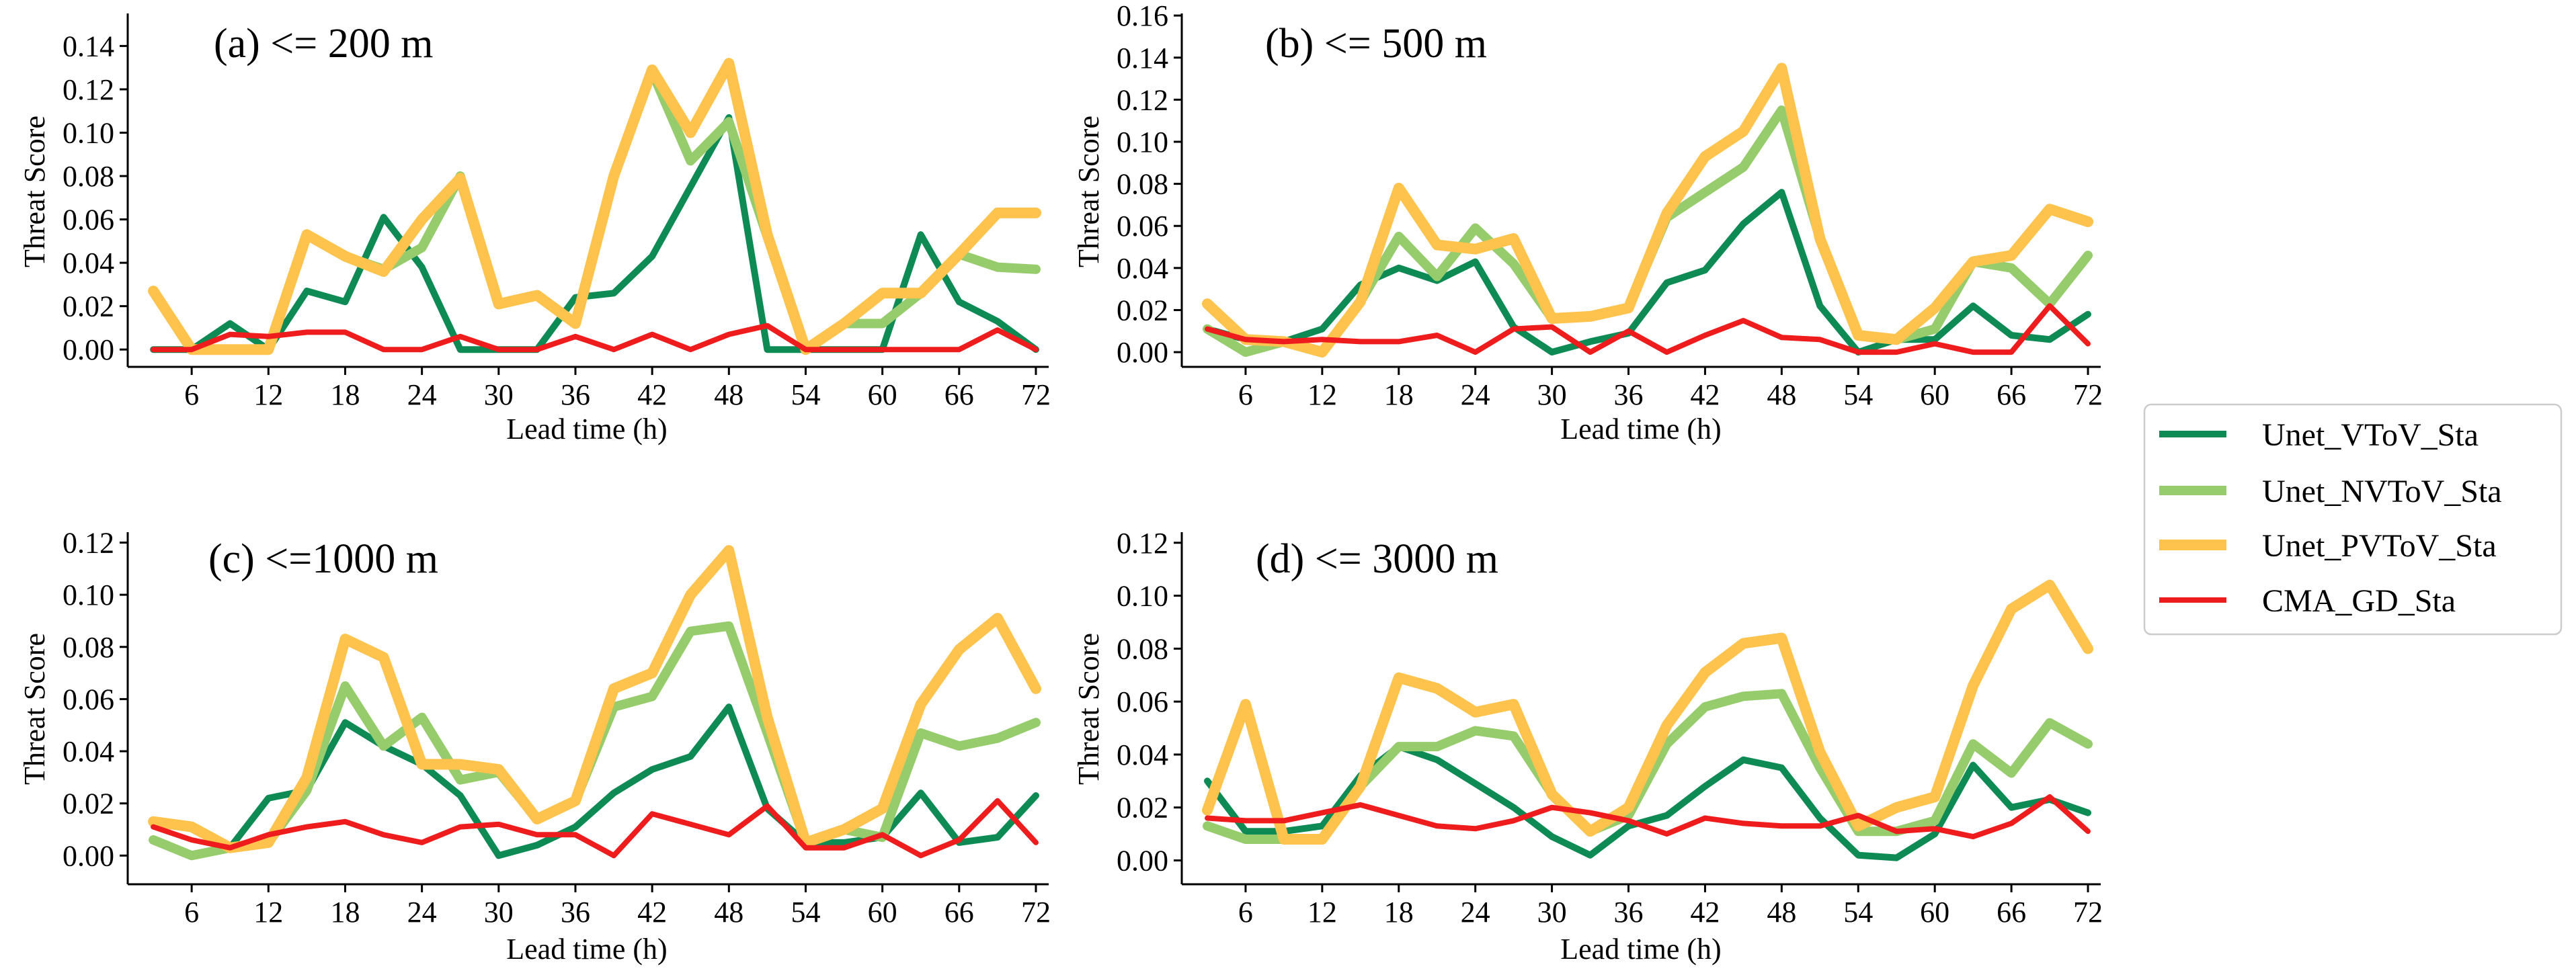  I want to click on legend-entry-unet-vtov-sta: Unet_VToV_Sta, so click(2319, 435).